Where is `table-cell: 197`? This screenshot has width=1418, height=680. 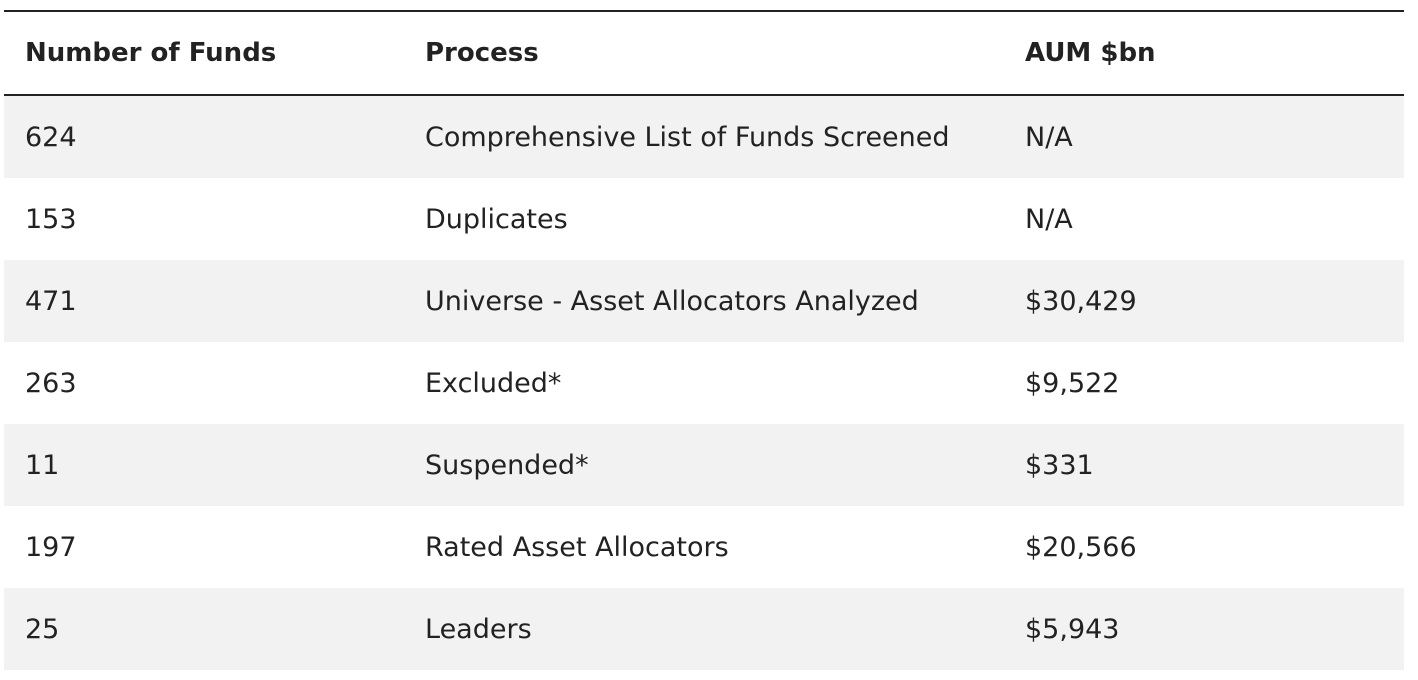 table-cell: 197 is located at coordinates (51, 547).